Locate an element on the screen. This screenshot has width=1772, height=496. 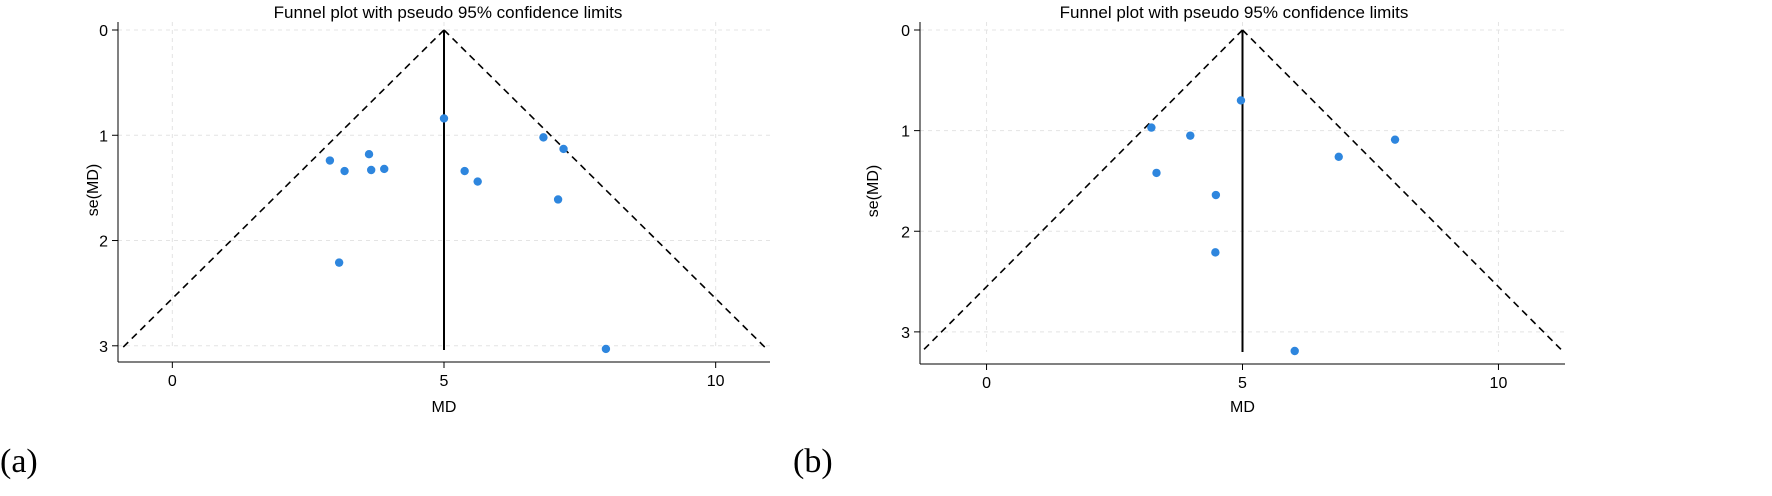
panel-label: (a) is located at coordinates (19, 461).